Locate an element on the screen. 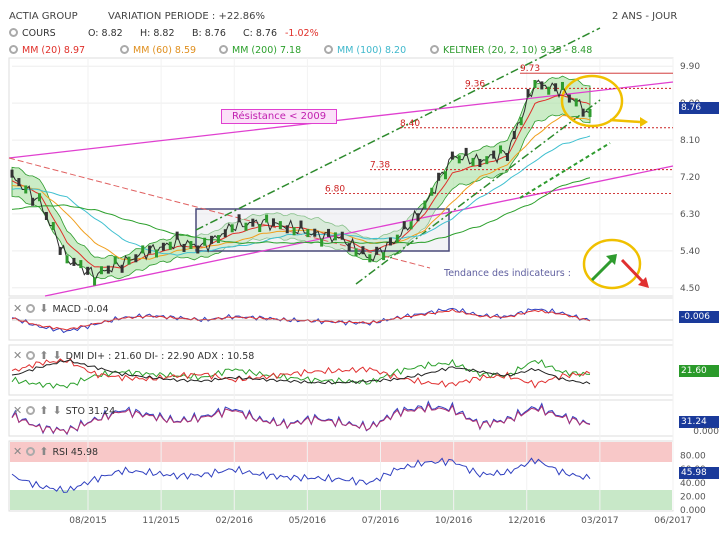  period-selector: 2 ANS - JOUR is located at coordinates (645, 16).